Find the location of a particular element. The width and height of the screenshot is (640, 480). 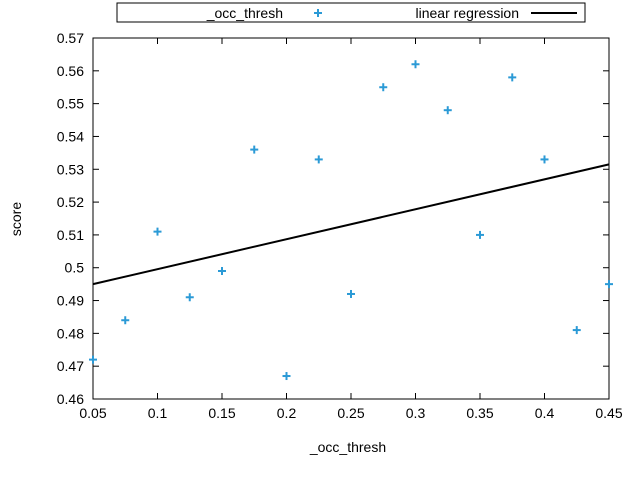

legend-marker-plus is located at coordinates (318, 13).